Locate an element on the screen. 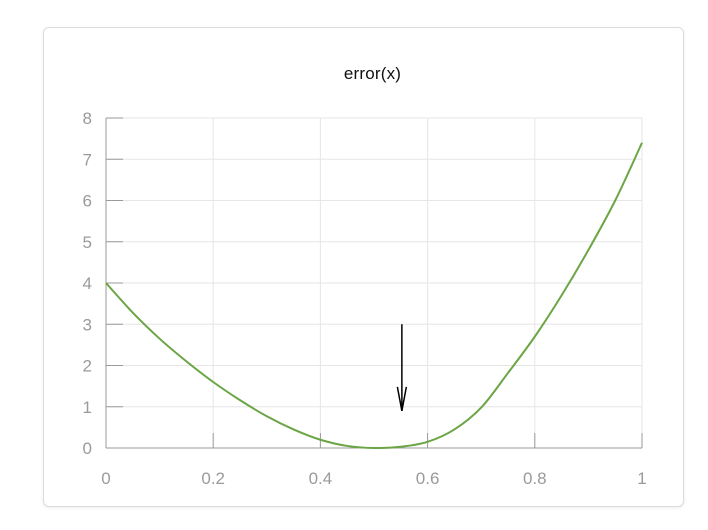 The width and height of the screenshot is (708, 530). x-tick-label-3: 0.6 is located at coordinates (428, 478).